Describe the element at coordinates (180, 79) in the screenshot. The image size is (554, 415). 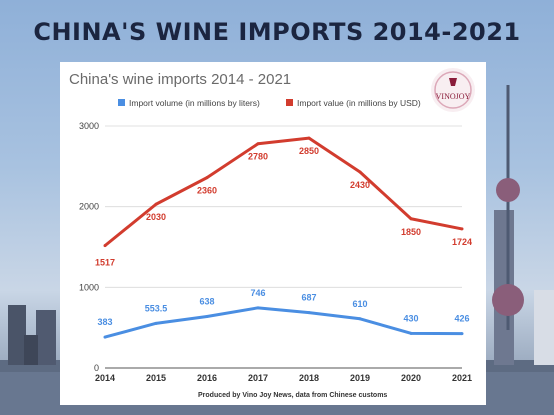
I see `chart-title: China's wine imports 2014 - 2021` at that location.